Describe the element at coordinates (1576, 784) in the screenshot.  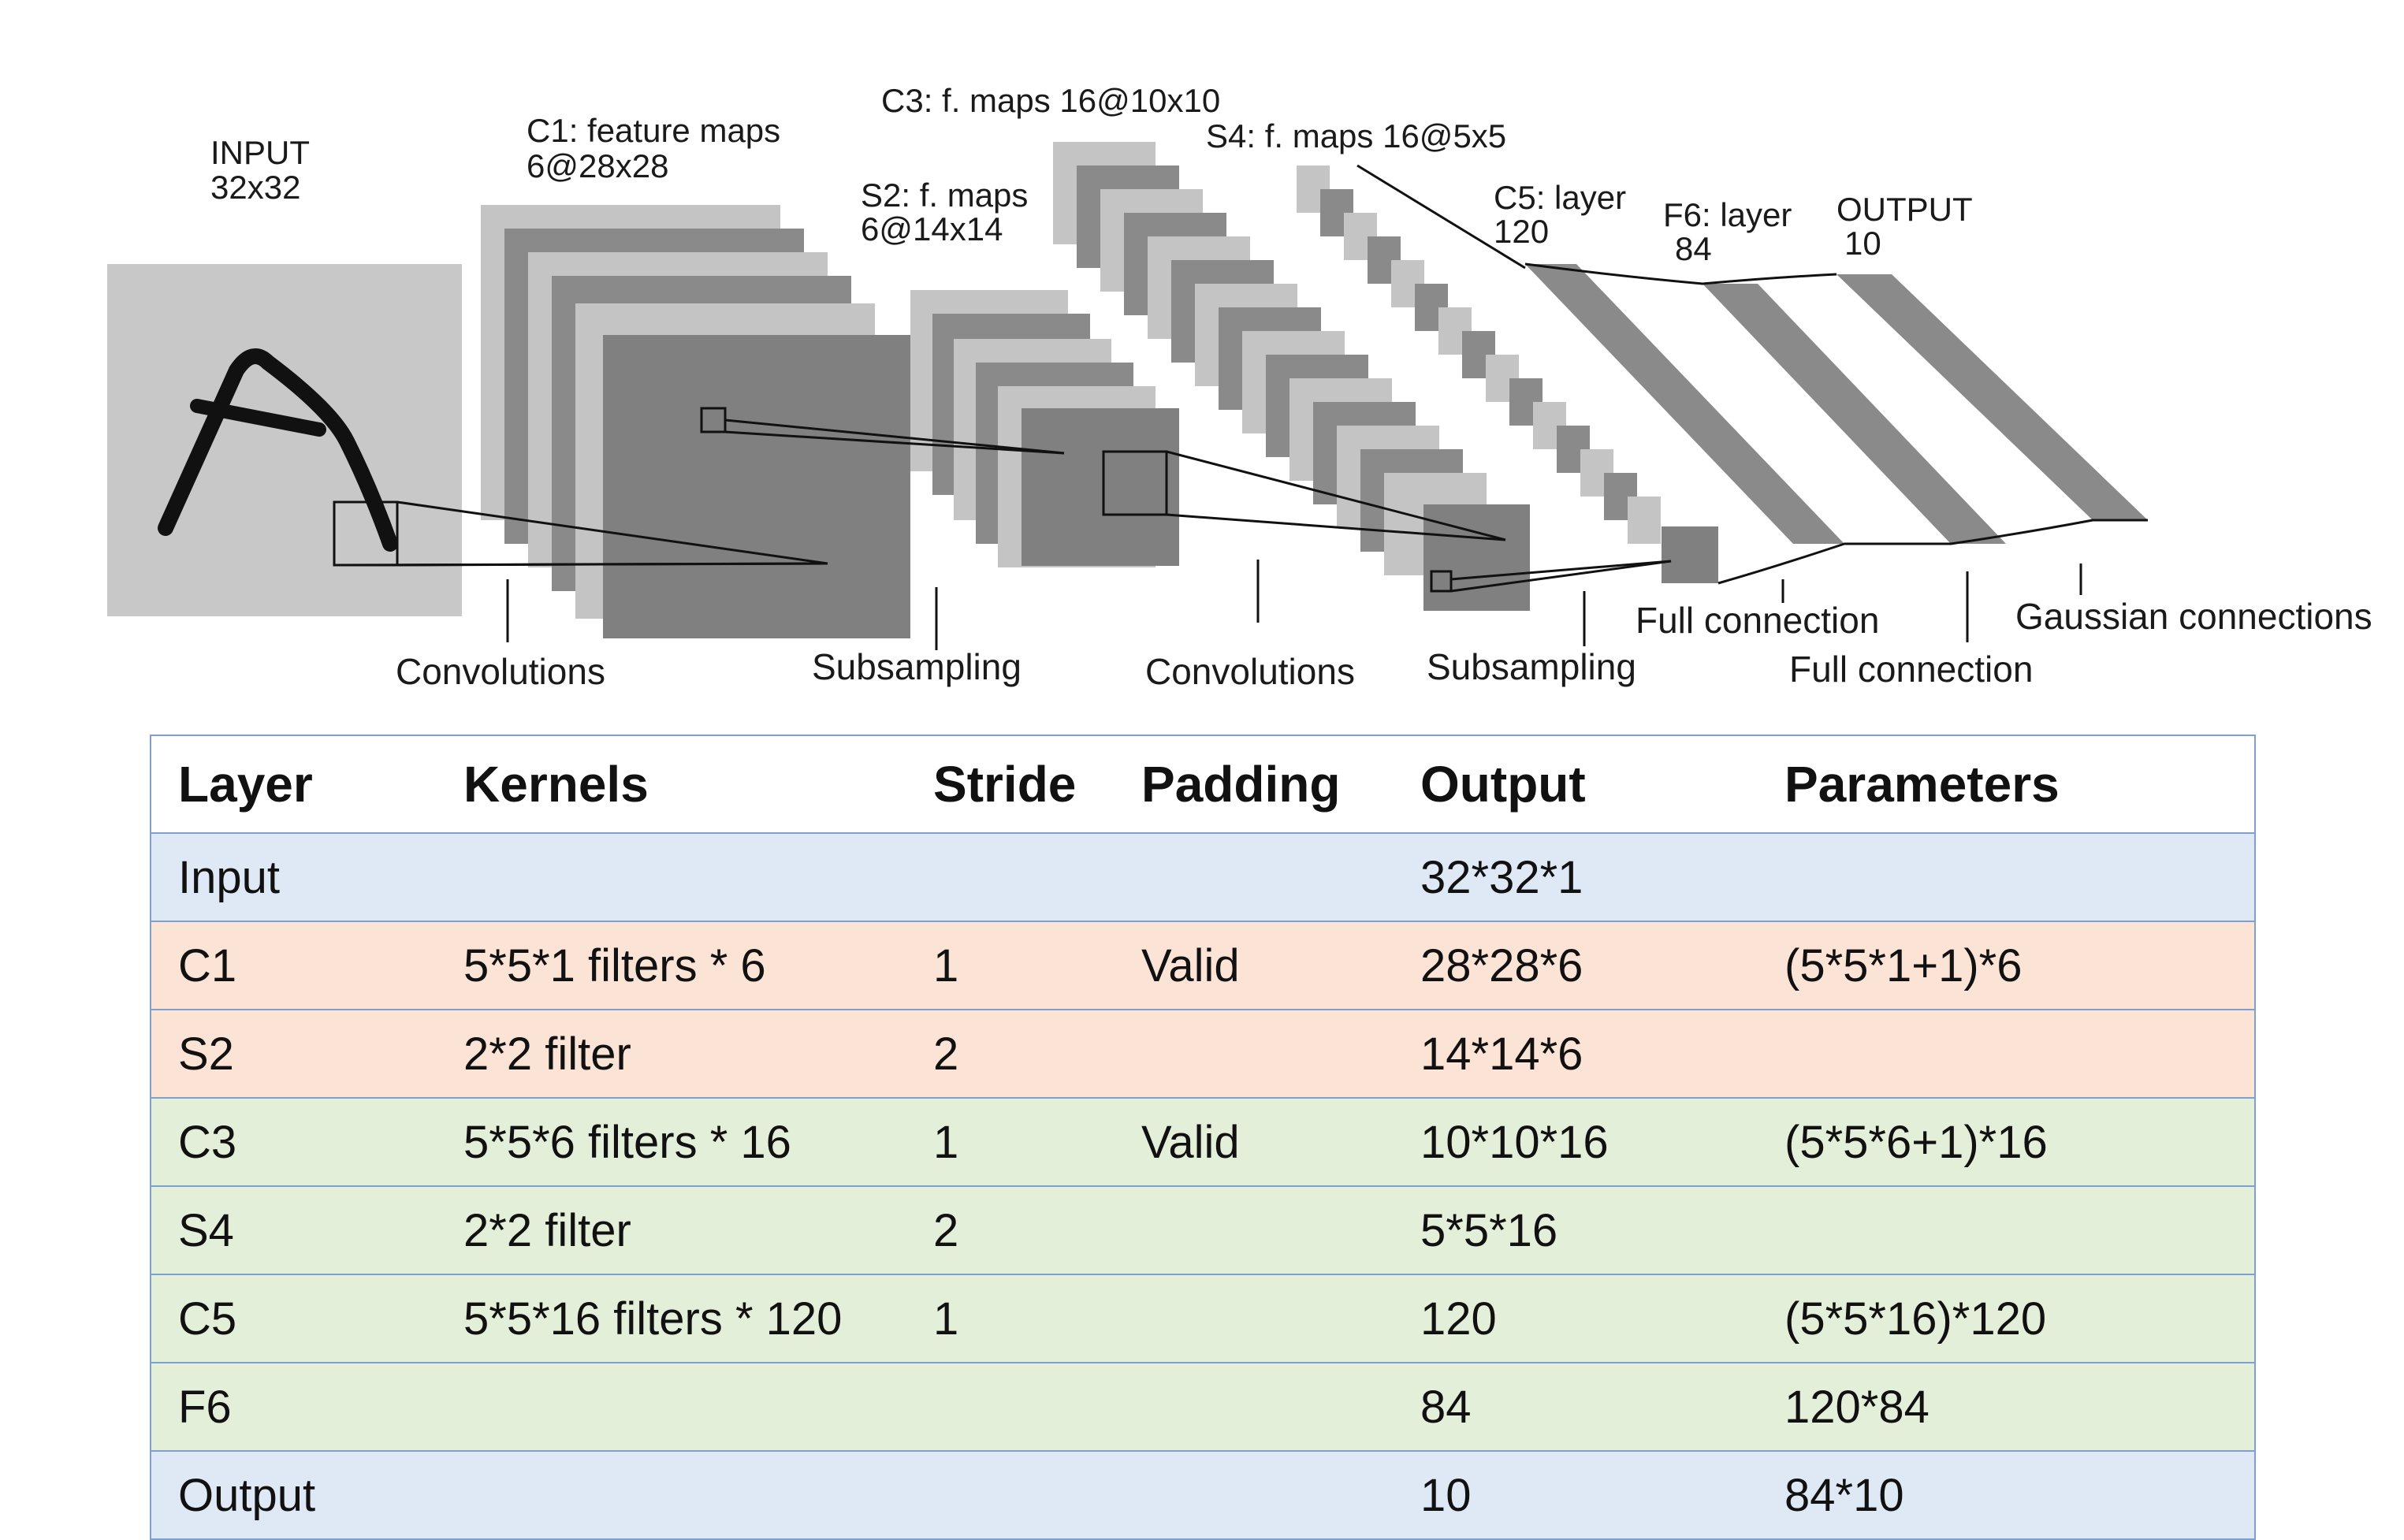
I see `header-output: Output` at that location.